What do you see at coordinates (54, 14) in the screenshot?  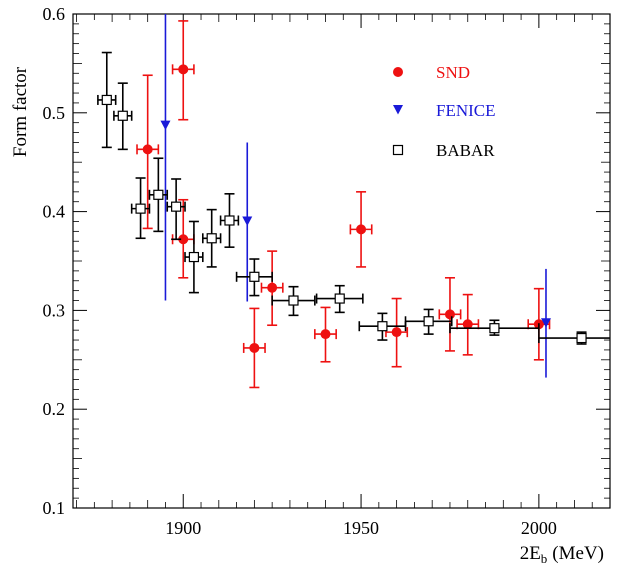 I see `y-tick-label: 0.6` at bounding box center [54, 14].